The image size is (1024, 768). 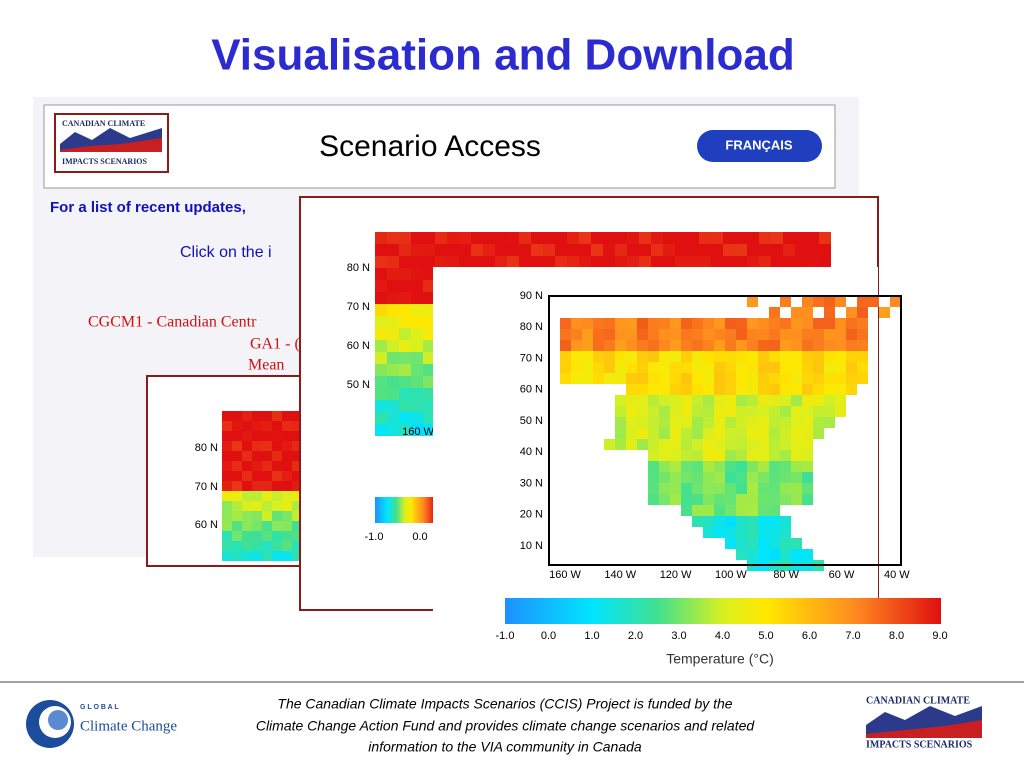 What do you see at coordinates (678, 636) in the screenshot?
I see `scale-label: 3.0` at bounding box center [678, 636].